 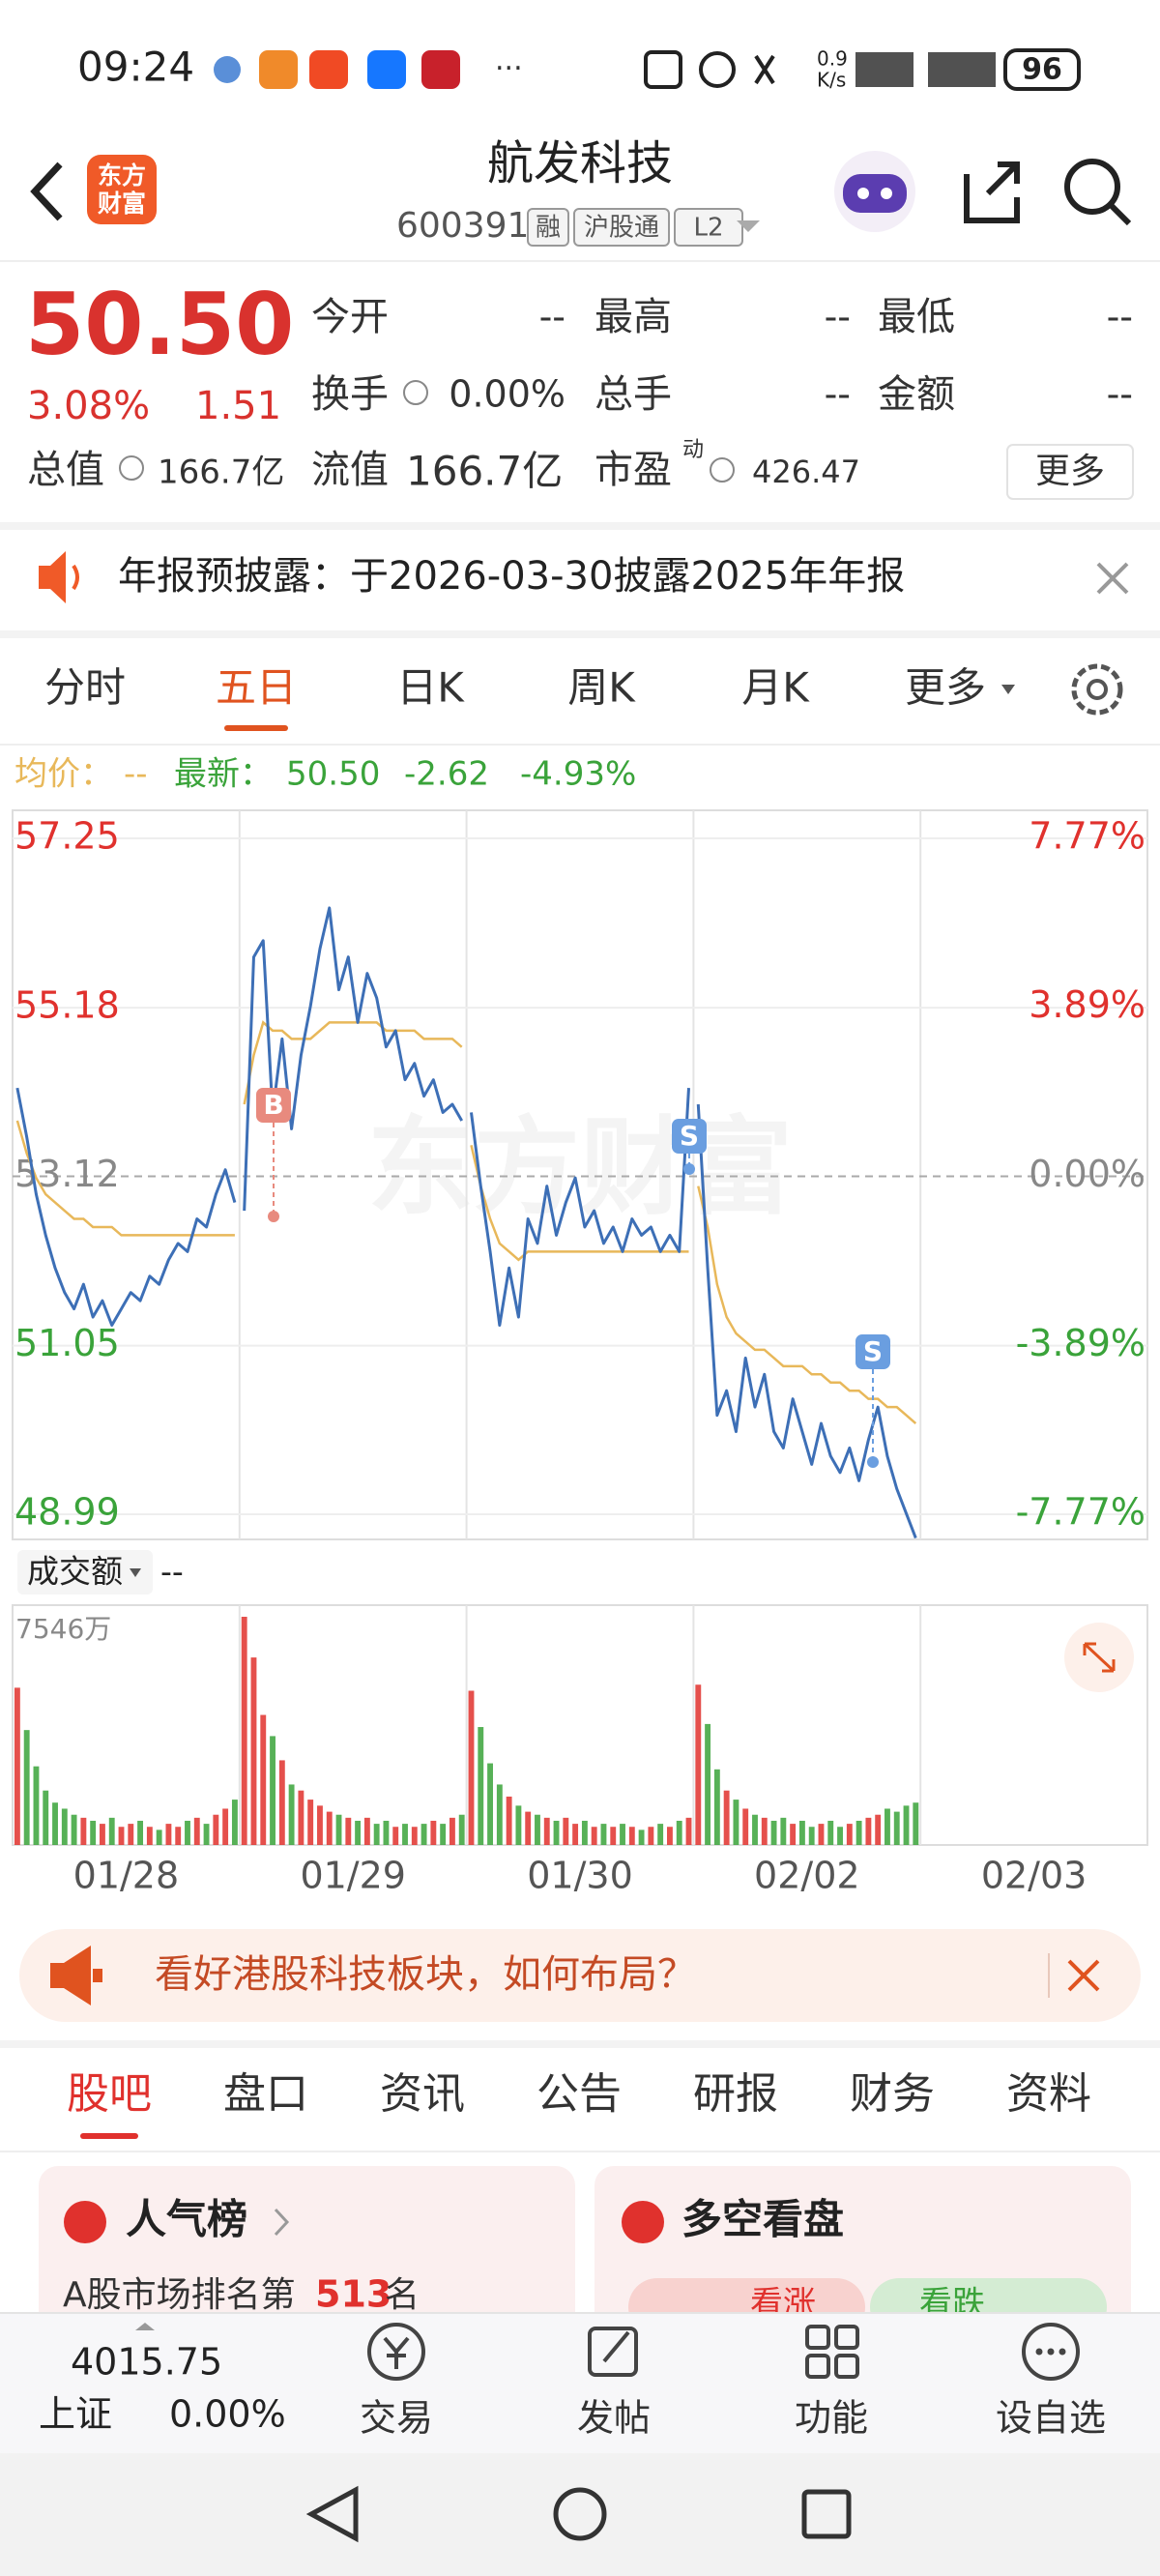 I want to click on net-speed: 0.9, so click(x=832, y=59).